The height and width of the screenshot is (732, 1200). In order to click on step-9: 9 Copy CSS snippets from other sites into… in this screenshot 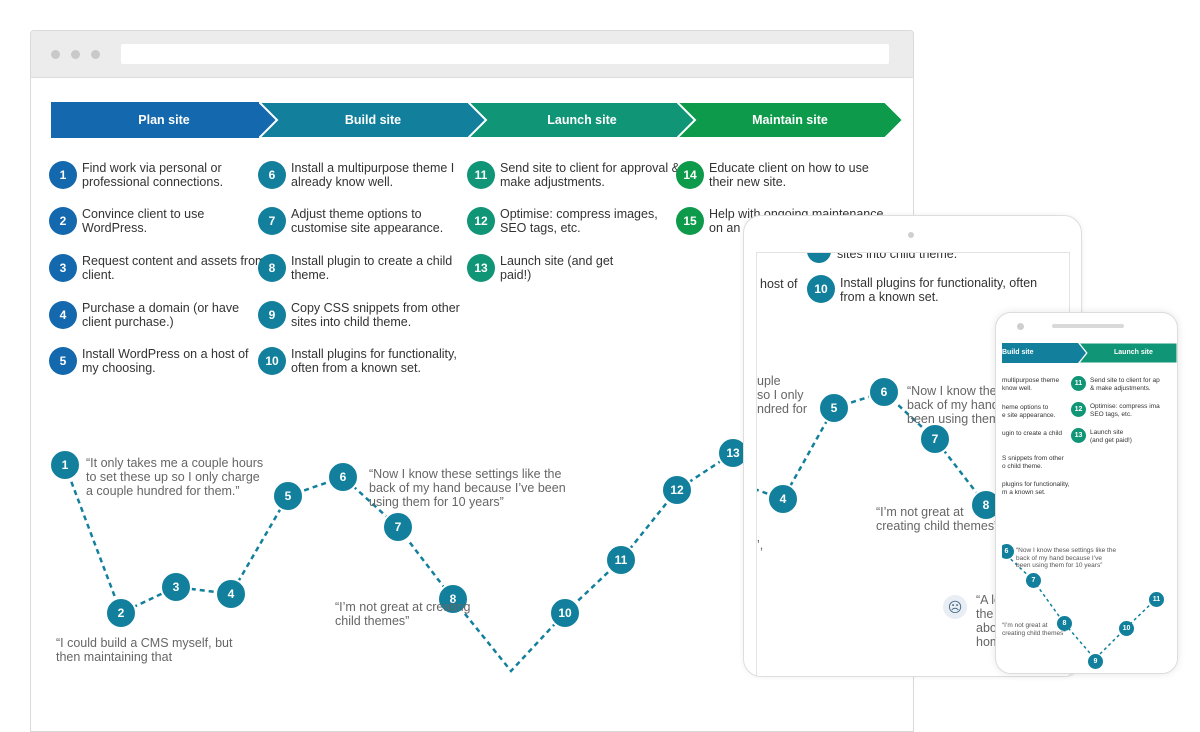, I will do `click(360, 321)`.